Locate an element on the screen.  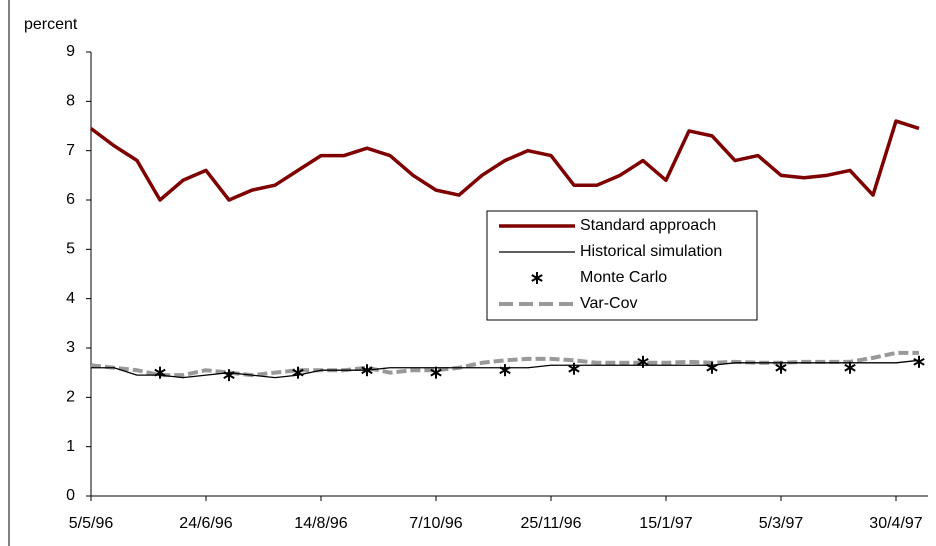
legend-box is located at coordinates (622, 265).